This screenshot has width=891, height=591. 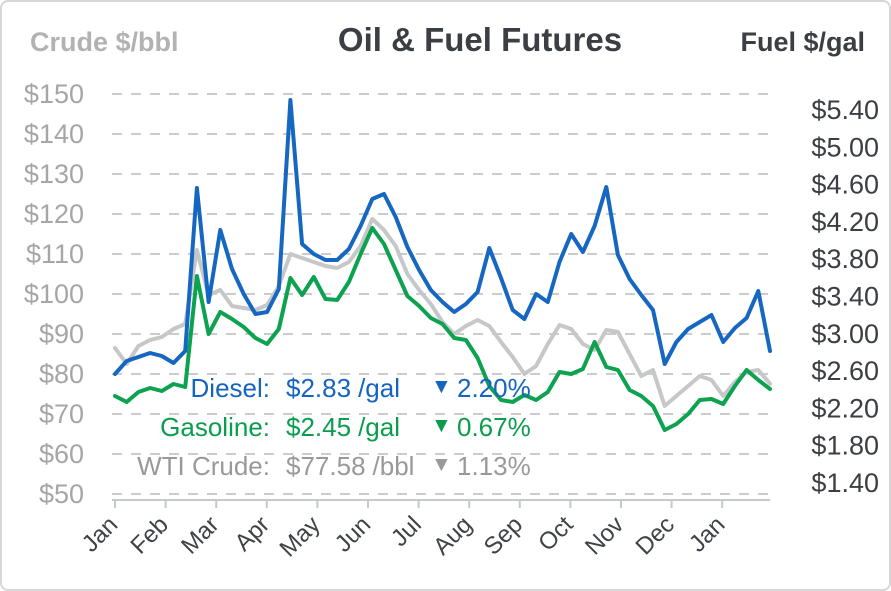 I want to click on right-axis-title: Fuel $/gal, so click(x=802, y=42).